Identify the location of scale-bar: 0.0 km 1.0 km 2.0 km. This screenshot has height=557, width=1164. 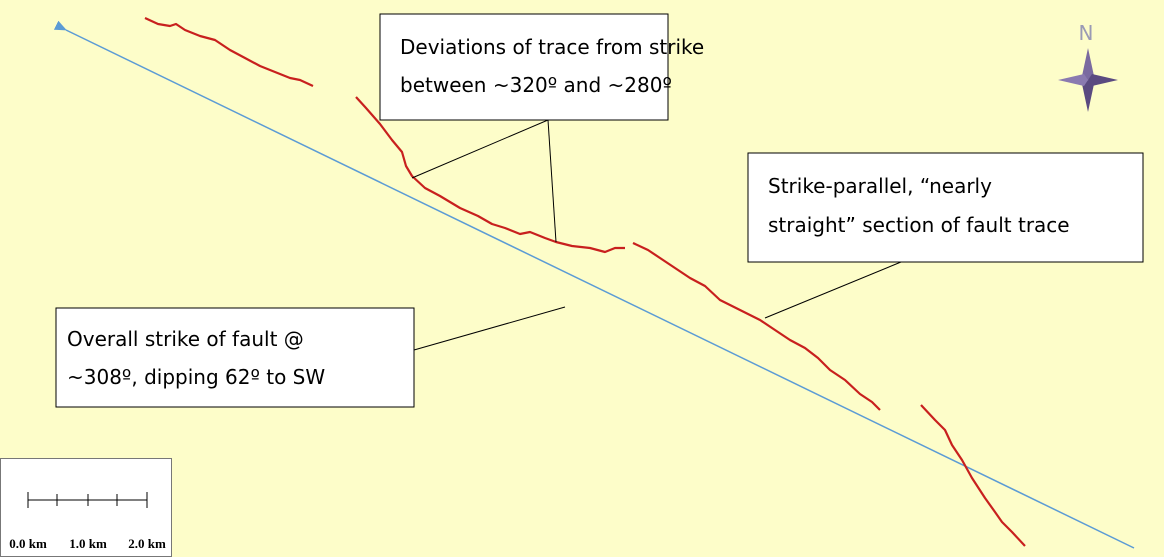
(86, 507).